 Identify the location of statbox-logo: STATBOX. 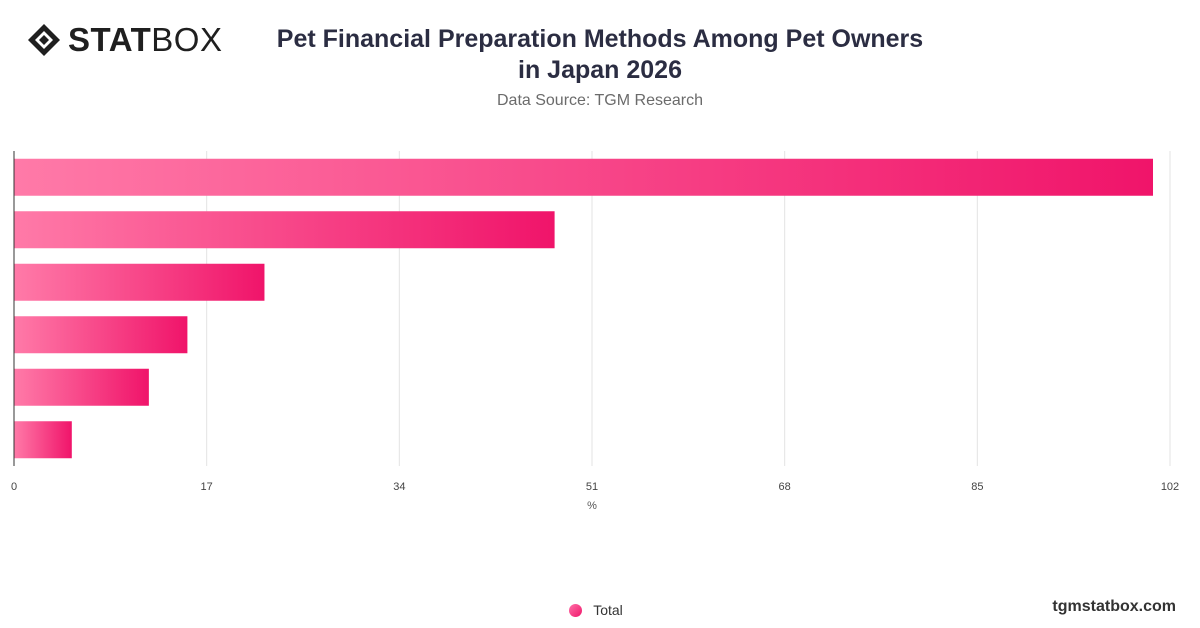
(124, 40).